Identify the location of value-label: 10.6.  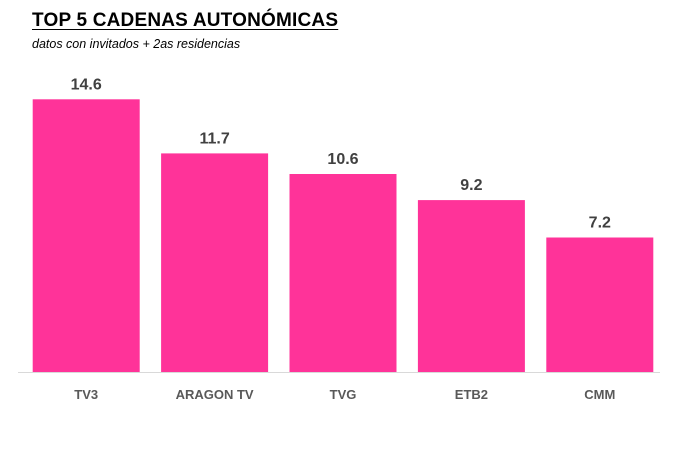
(342, 159).